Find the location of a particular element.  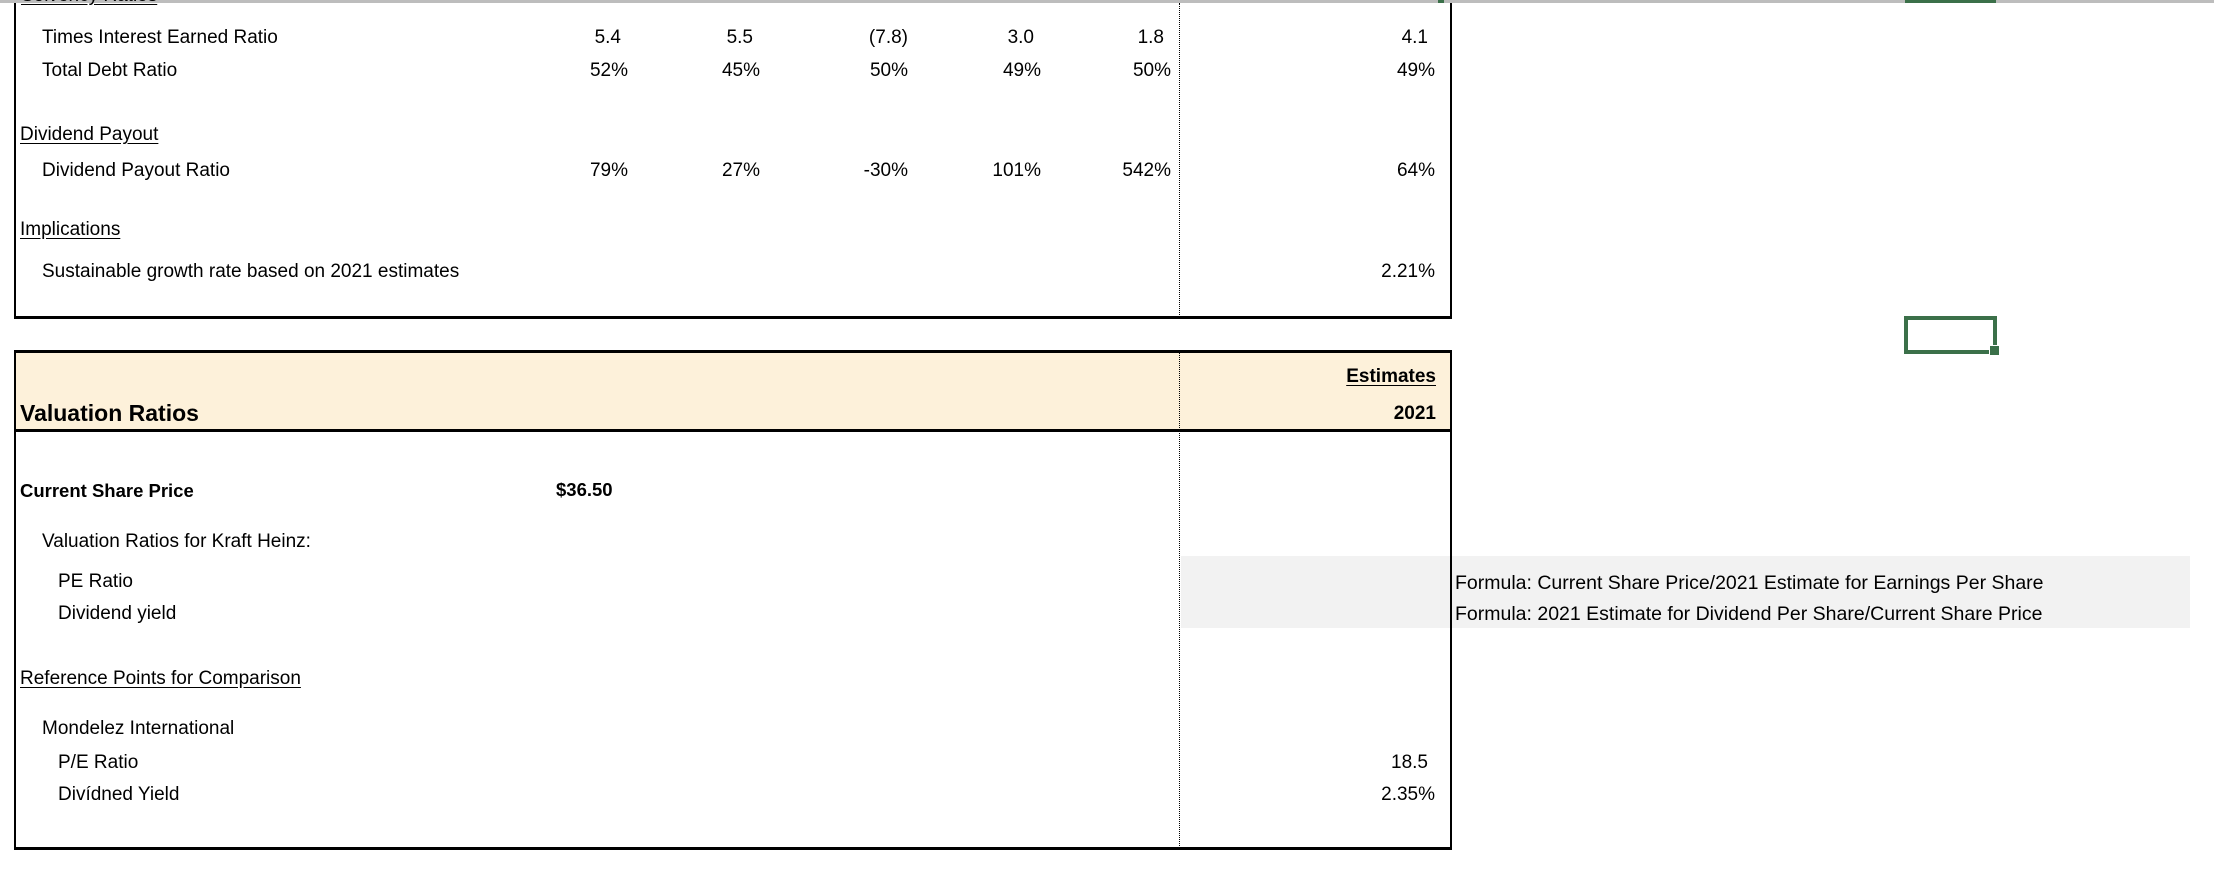

row-label: Total Debt Ratio is located at coordinates (110, 70).